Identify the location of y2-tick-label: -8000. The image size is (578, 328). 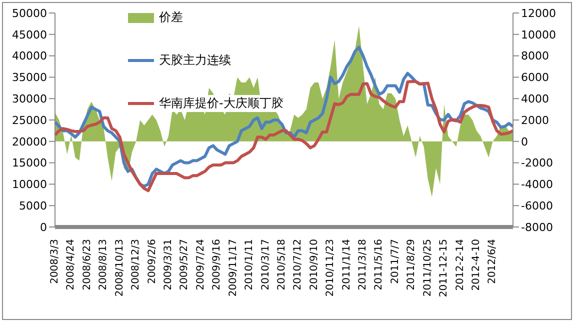
(537, 227).